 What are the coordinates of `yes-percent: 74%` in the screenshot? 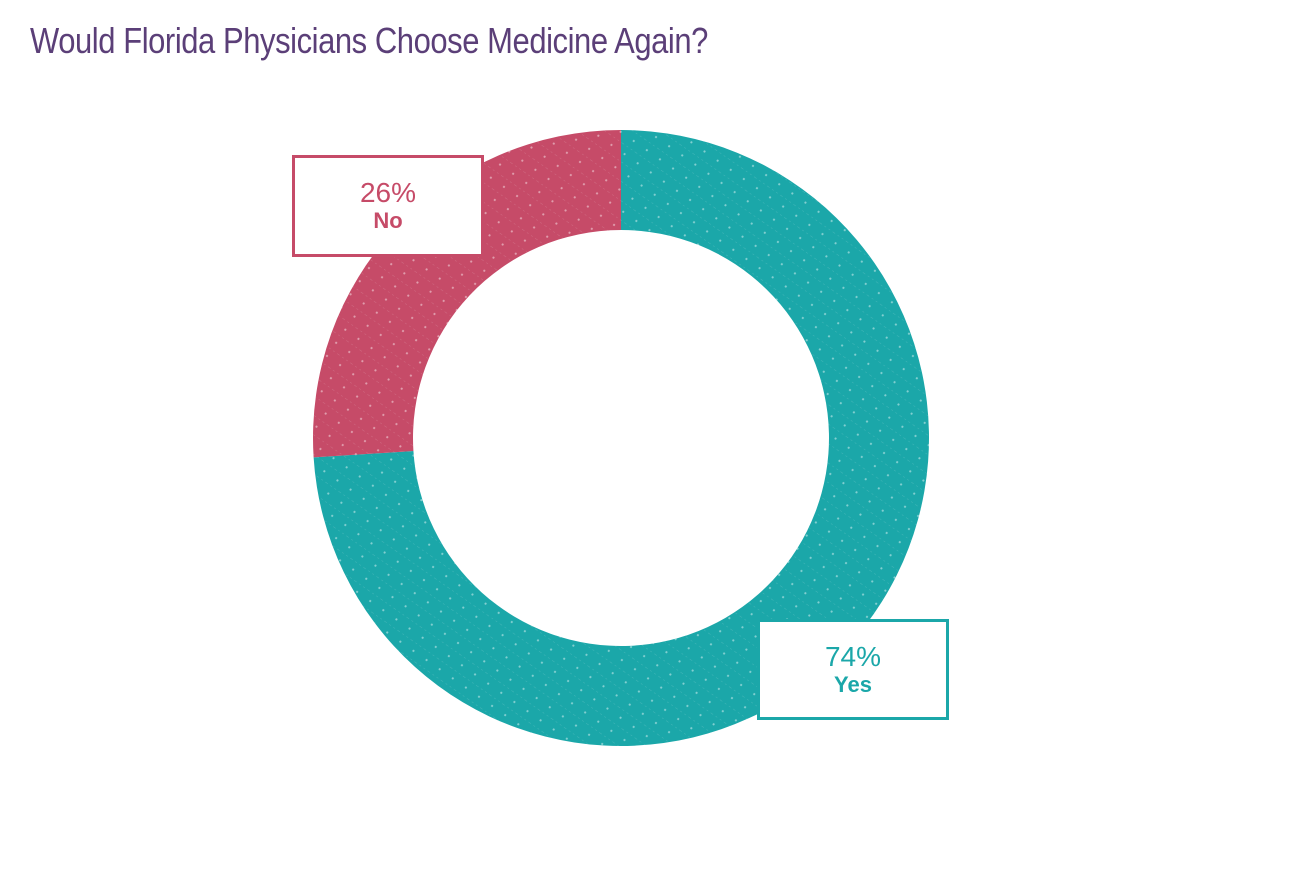 It's located at (853, 656).